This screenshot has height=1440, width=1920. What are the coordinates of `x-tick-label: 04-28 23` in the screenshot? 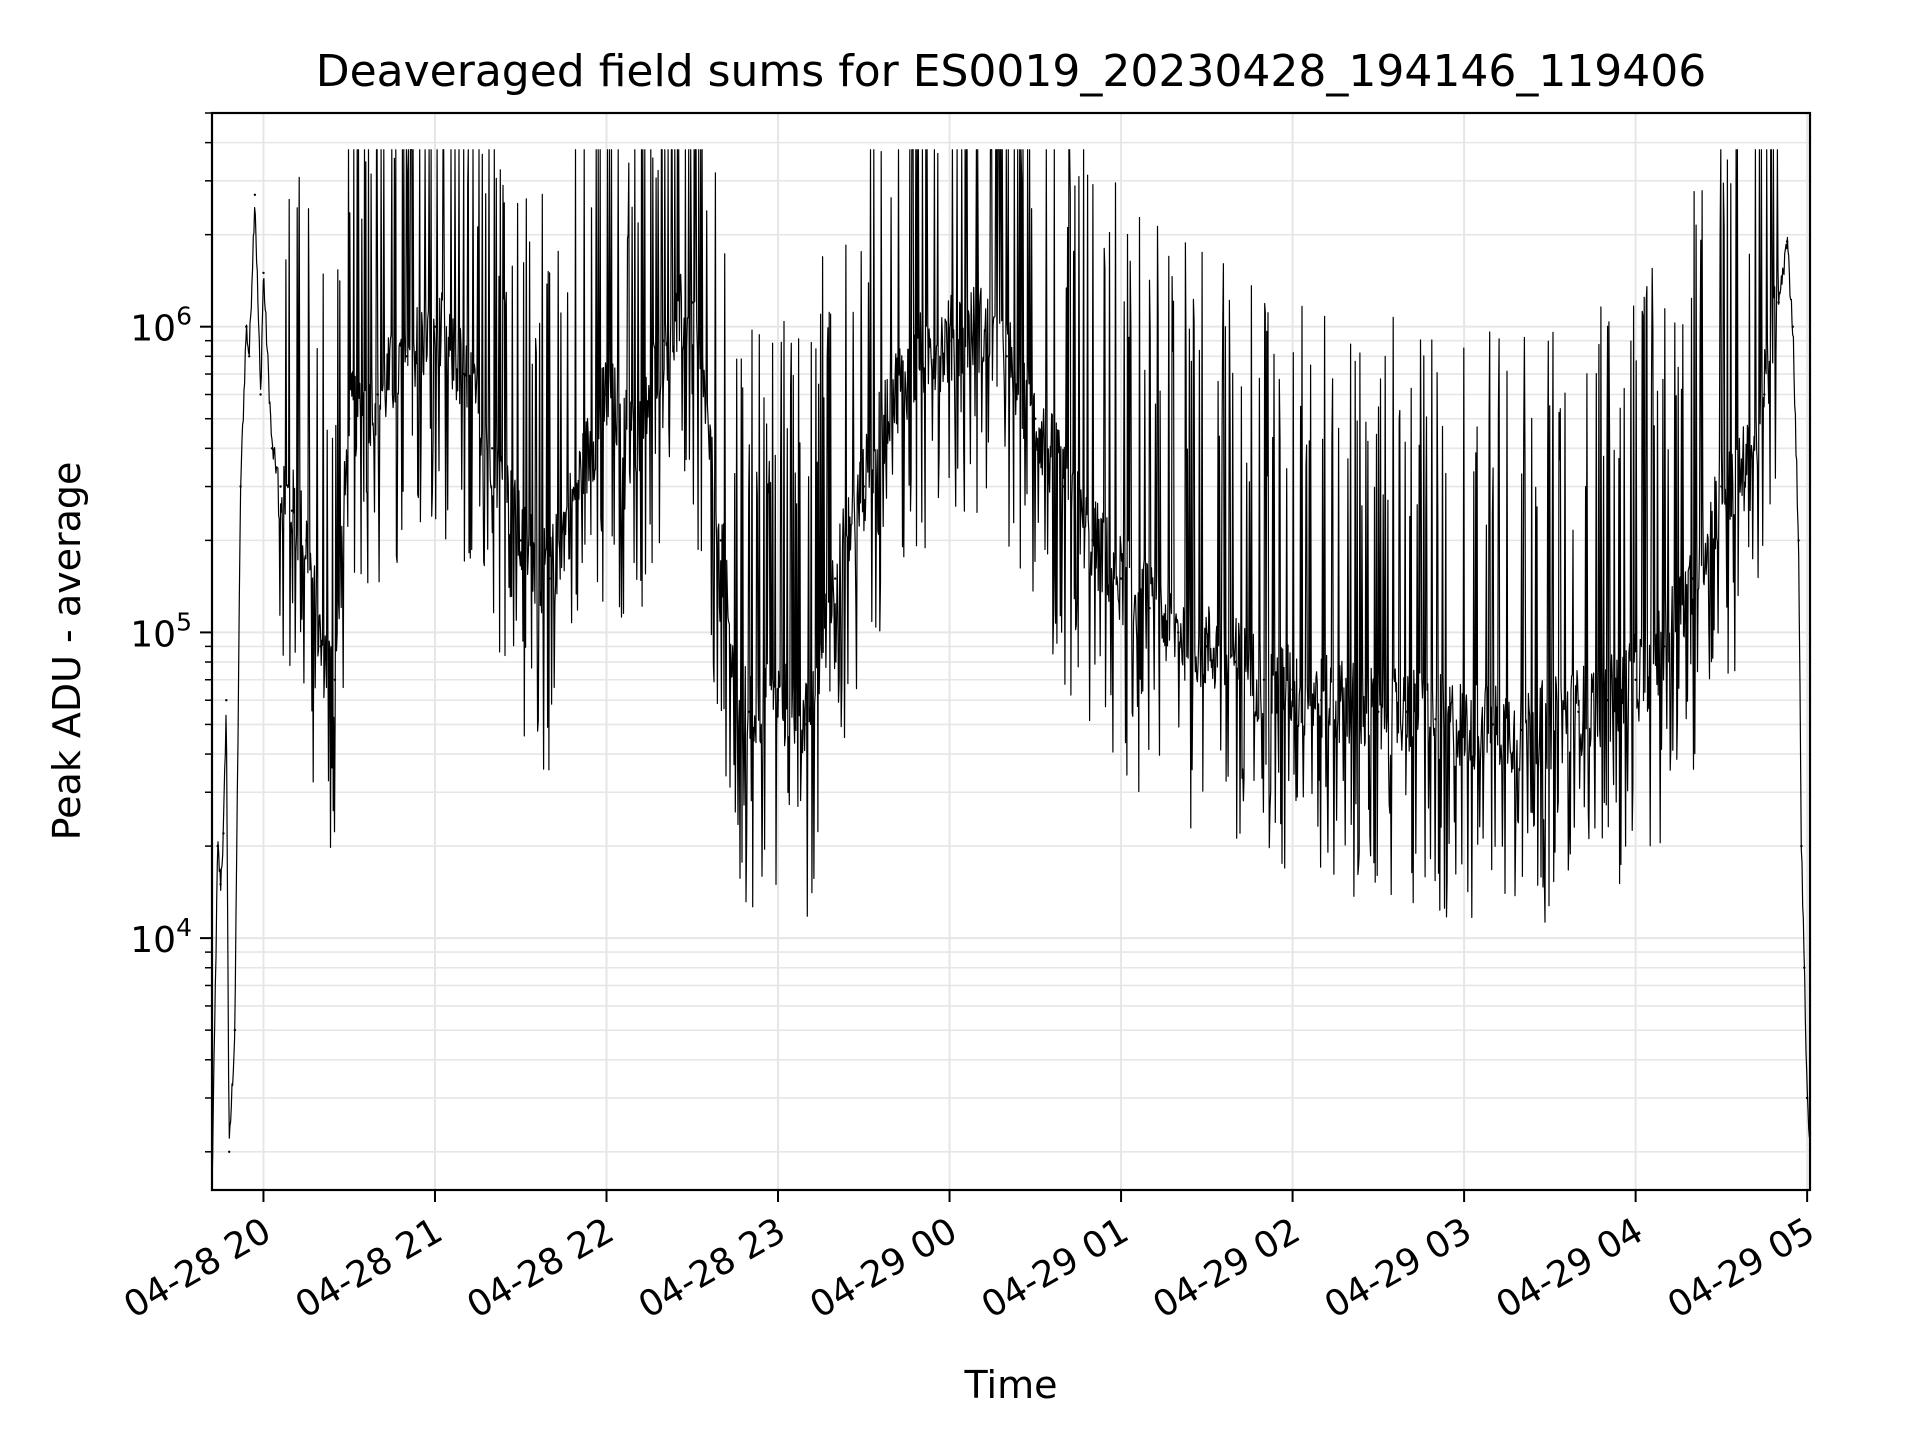 It's located at (712, 1268).